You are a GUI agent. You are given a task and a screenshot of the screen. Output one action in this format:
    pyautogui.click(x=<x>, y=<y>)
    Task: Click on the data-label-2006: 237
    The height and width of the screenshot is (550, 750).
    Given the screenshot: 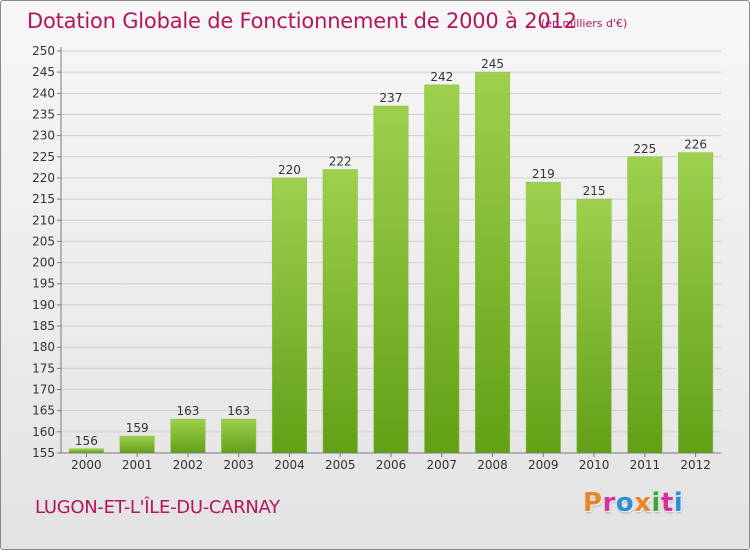 What is the action you would take?
    pyautogui.click(x=391, y=98)
    